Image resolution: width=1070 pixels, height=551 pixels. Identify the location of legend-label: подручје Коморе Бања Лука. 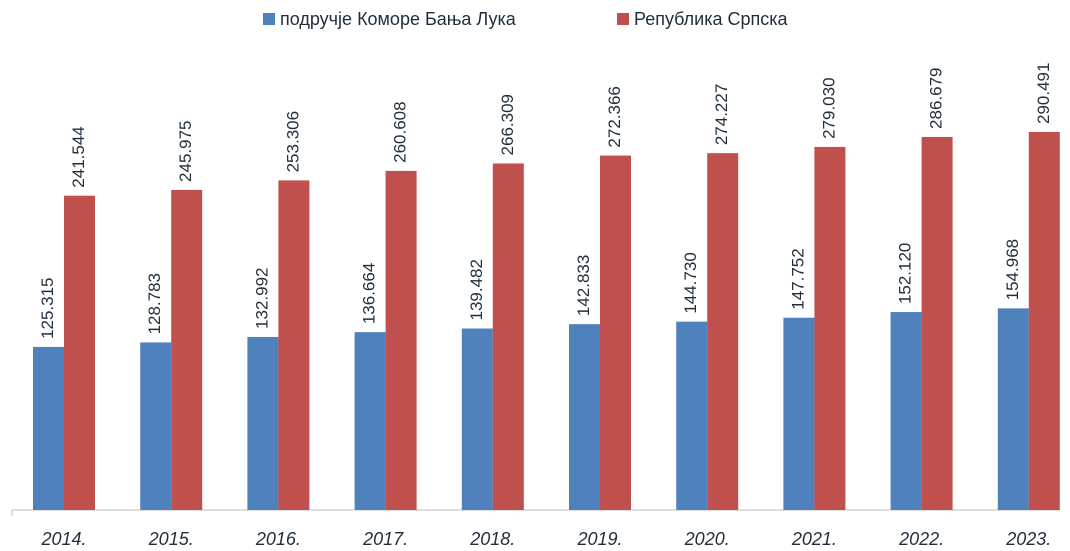
(398, 19).